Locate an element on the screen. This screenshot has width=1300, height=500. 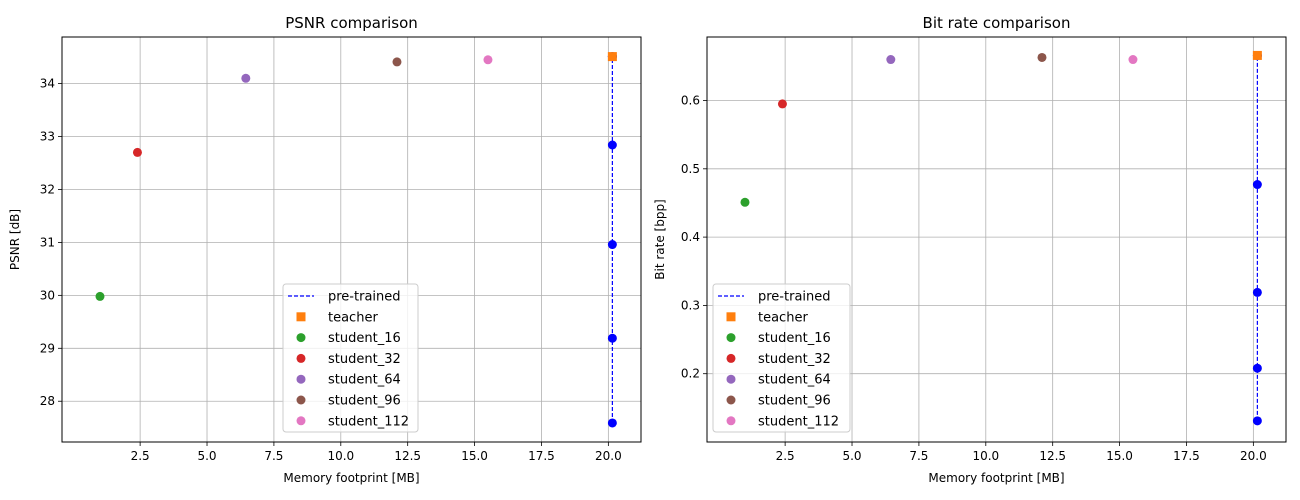
y-axis-label: Bit rate [bpp] is located at coordinates (660, 239).